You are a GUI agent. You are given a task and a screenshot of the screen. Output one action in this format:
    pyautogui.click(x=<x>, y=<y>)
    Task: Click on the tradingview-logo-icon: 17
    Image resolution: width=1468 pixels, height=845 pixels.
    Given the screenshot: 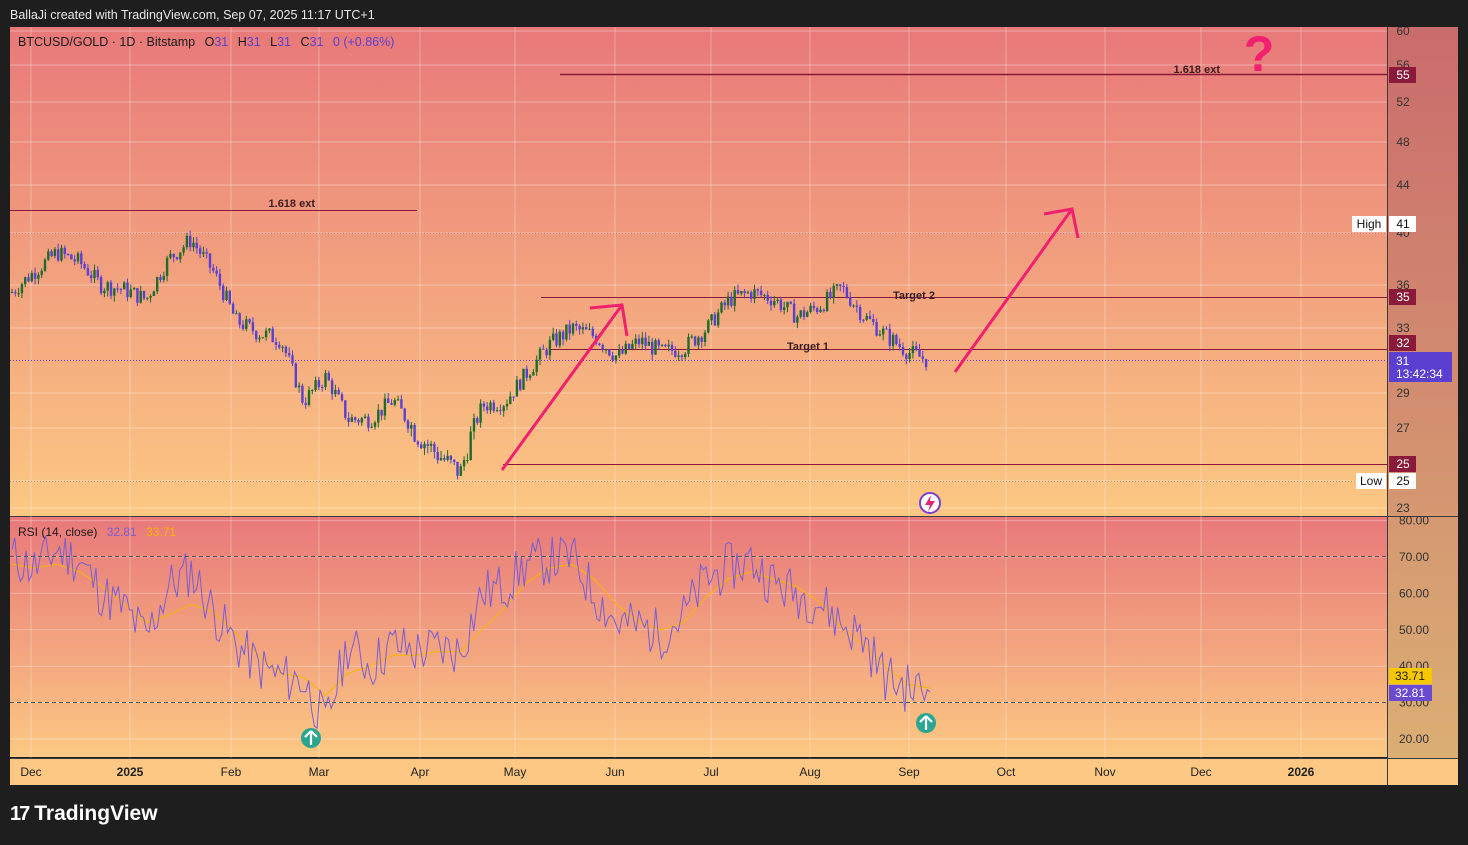 What is the action you would take?
    pyautogui.click(x=20, y=813)
    